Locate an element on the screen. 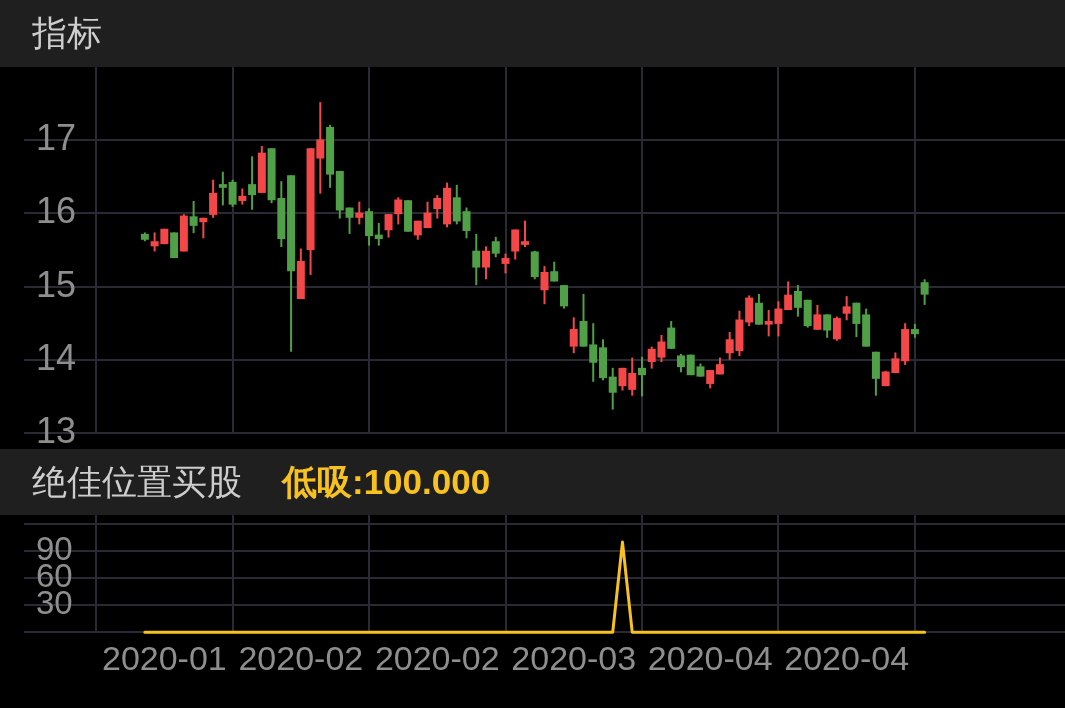 This screenshot has height=708, width=1065. chart-title: 指标 is located at coordinates (67, 33).